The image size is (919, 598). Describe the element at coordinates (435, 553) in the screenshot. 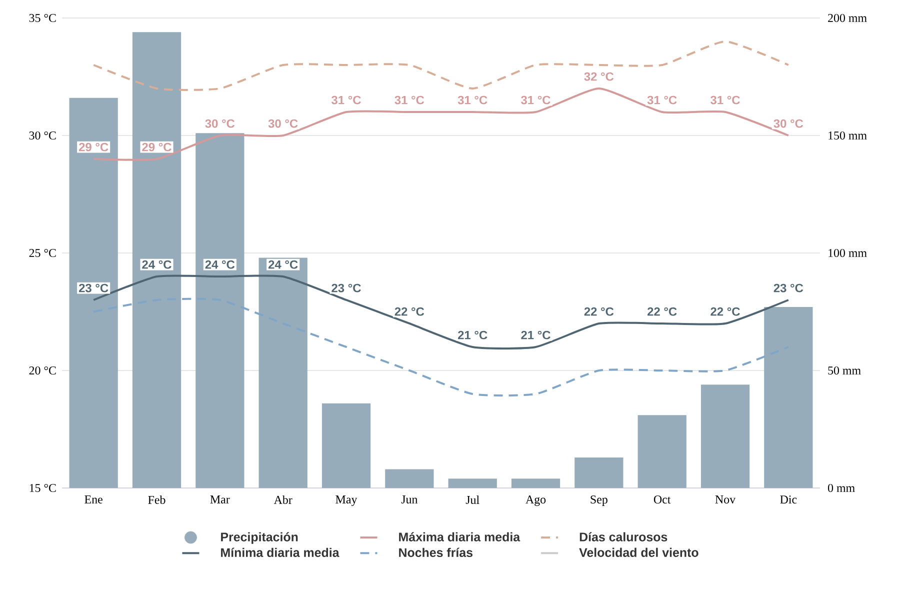

I see `legend-label: Noches frías` at that location.